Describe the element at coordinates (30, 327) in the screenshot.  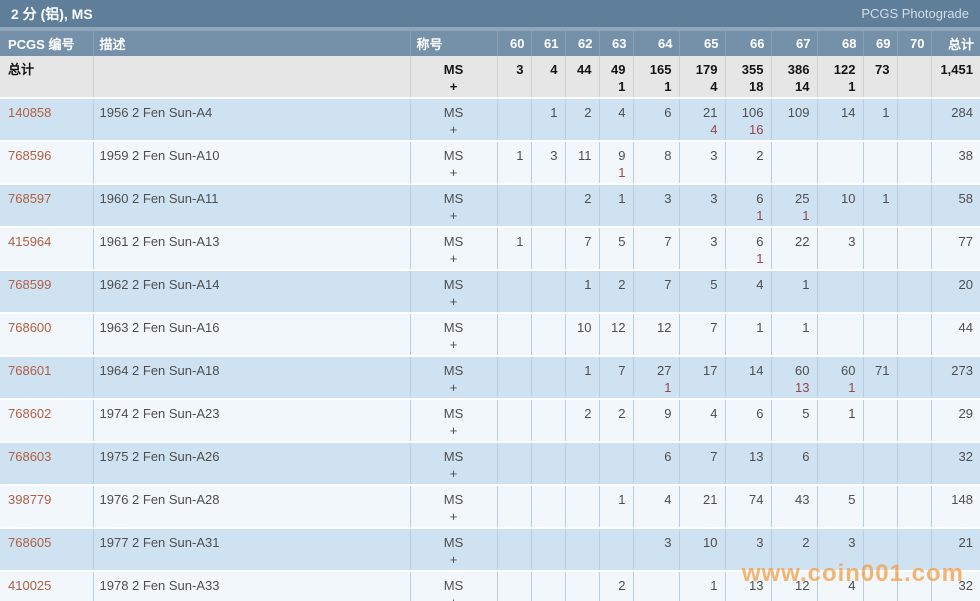
I see `pcgs-number-link: 768600` at that location.